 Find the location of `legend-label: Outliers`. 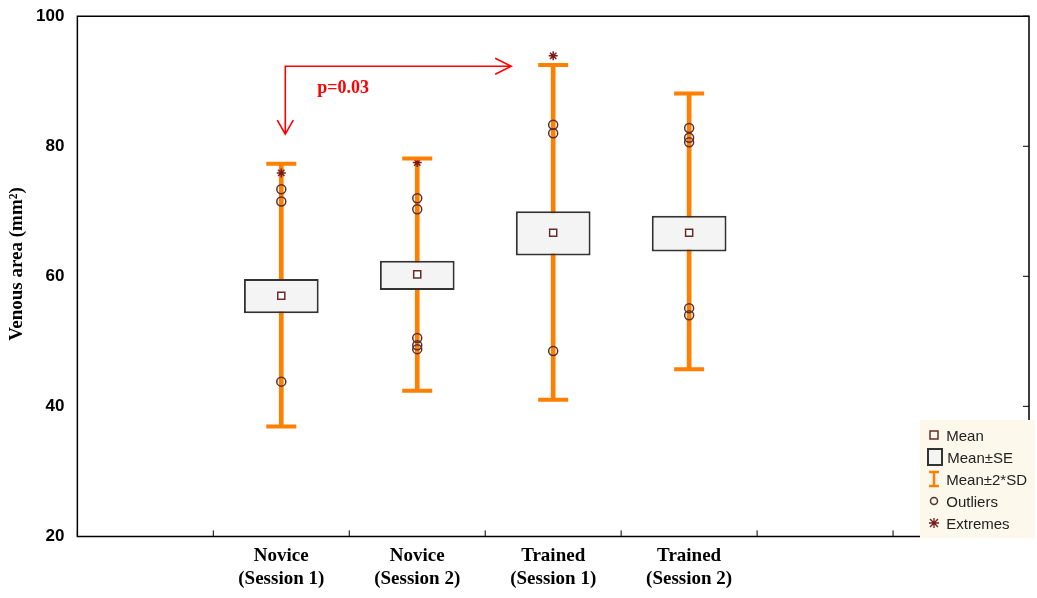

legend-label: Outliers is located at coordinates (972, 501).